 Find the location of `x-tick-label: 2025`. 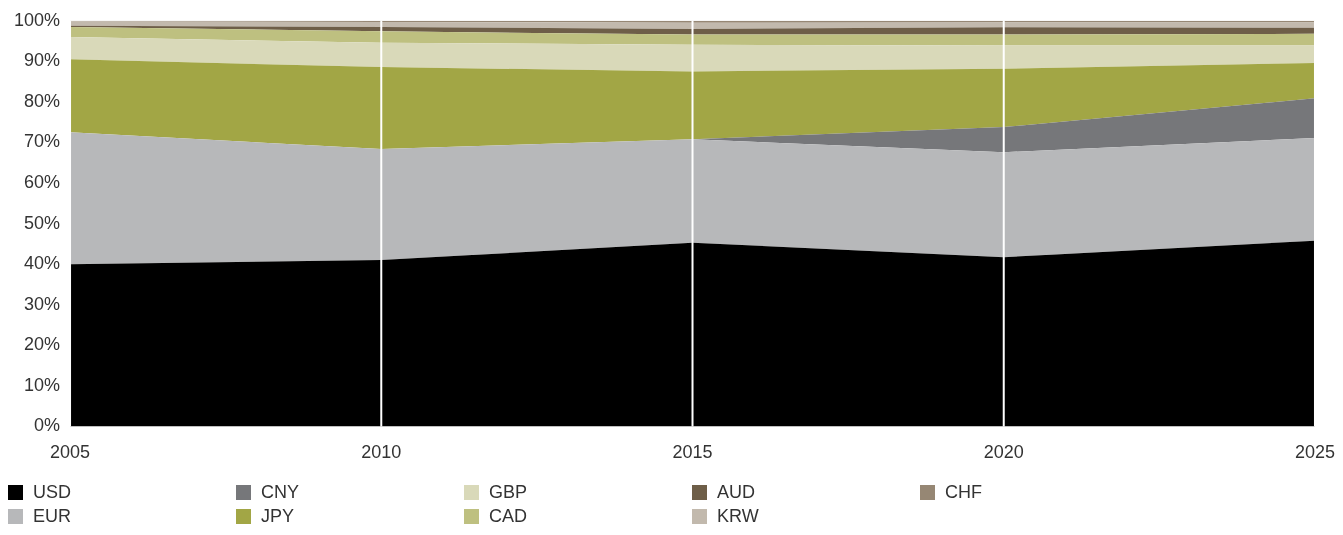

x-tick-label: 2025 is located at coordinates (1314, 452).